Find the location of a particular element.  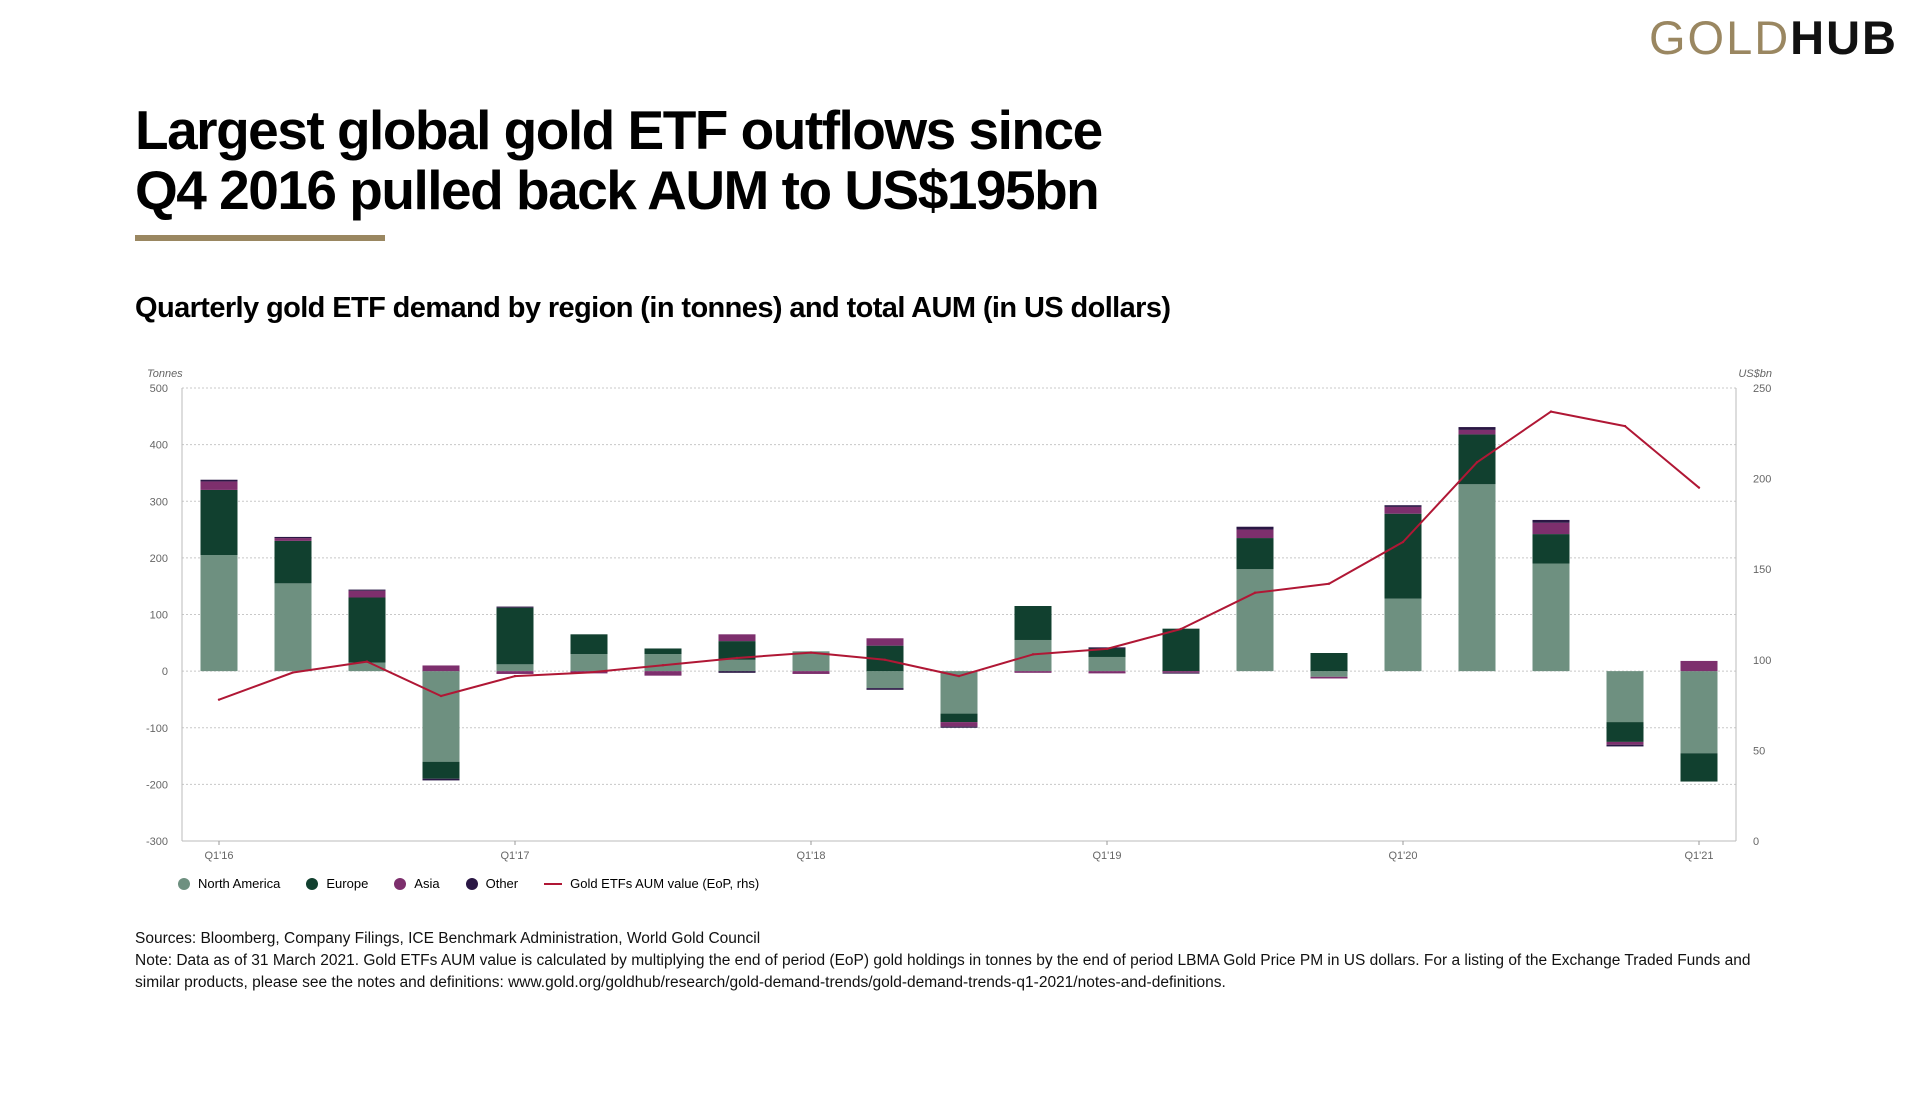

legend-europe: Europe is located at coordinates (337, 883).